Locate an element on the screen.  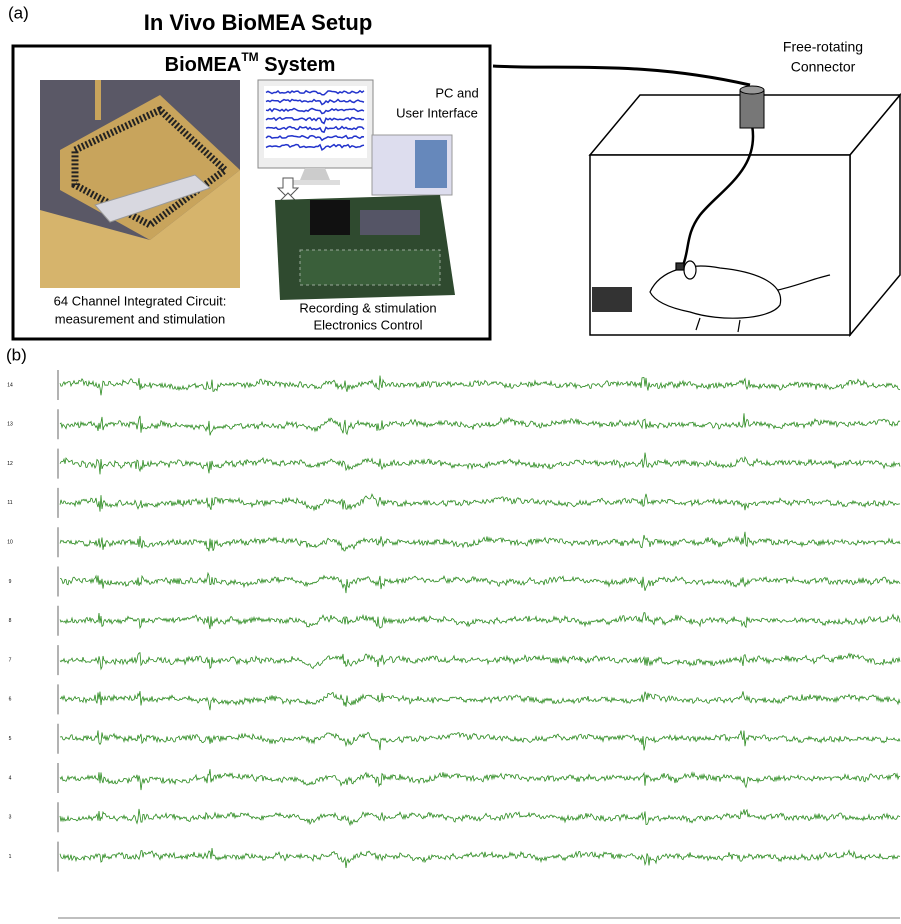
channel-label: 10 is located at coordinates (10, 543).